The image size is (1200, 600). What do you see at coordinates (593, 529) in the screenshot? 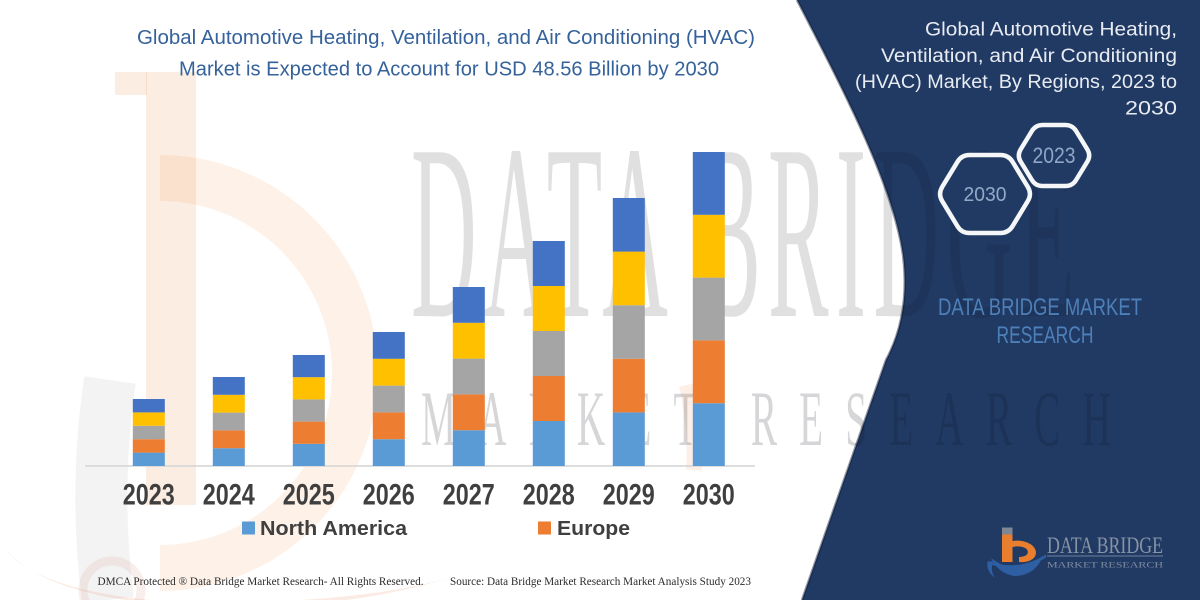
I see `svg-text: Europe` at bounding box center [593, 529].